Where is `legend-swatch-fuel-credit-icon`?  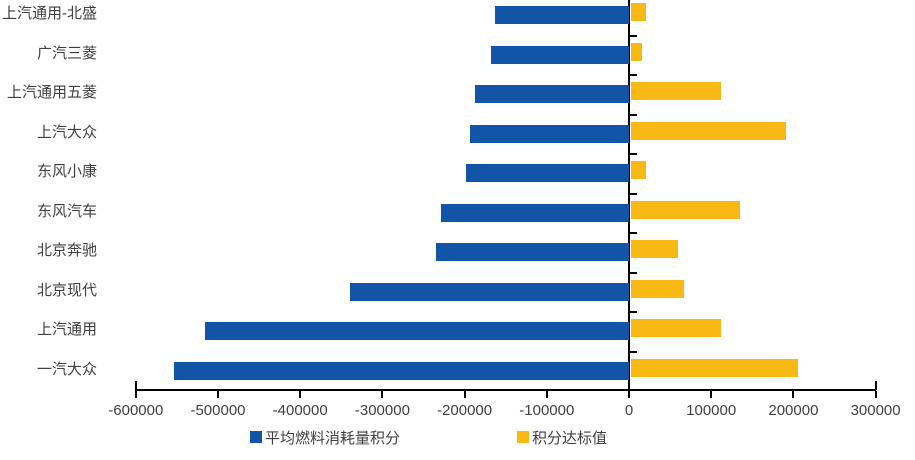
legend-swatch-fuel-credit-icon is located at coordinates (256, 437).